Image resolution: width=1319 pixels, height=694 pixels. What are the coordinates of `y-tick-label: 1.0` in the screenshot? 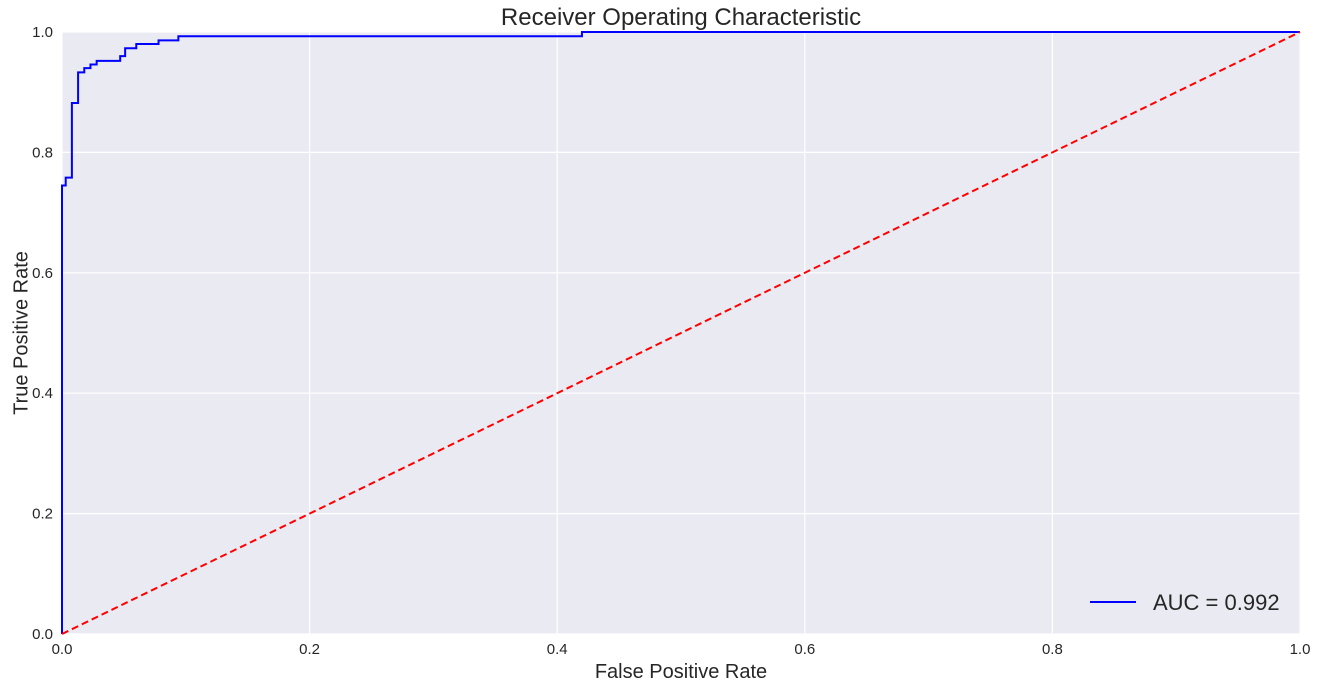 It's located at (42, 32).